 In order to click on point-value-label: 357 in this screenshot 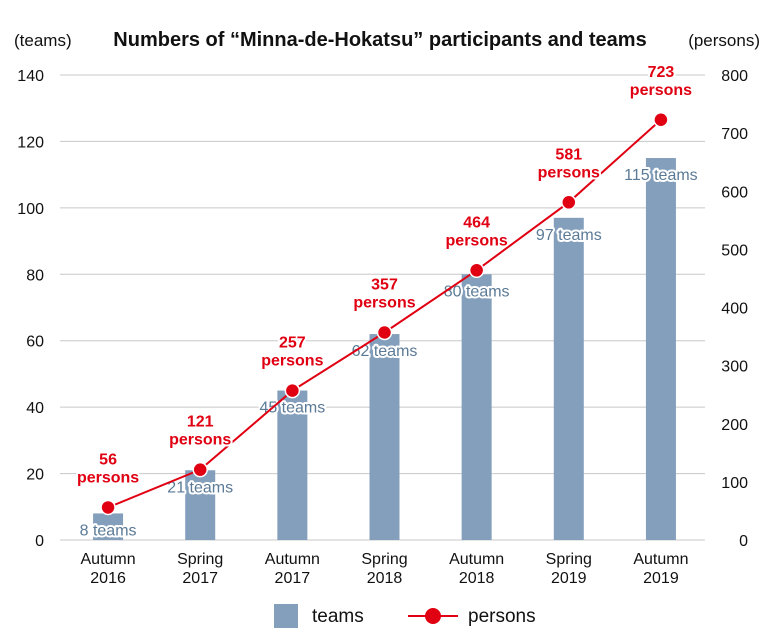, I will do `click(384, 284)`.